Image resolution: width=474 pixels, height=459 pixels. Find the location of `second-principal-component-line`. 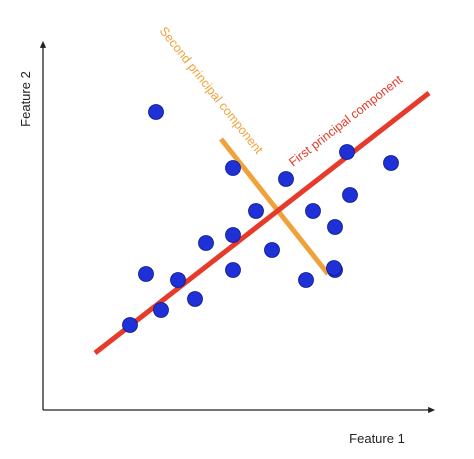

second-principal-component-line is located at coordinates (274, 206).